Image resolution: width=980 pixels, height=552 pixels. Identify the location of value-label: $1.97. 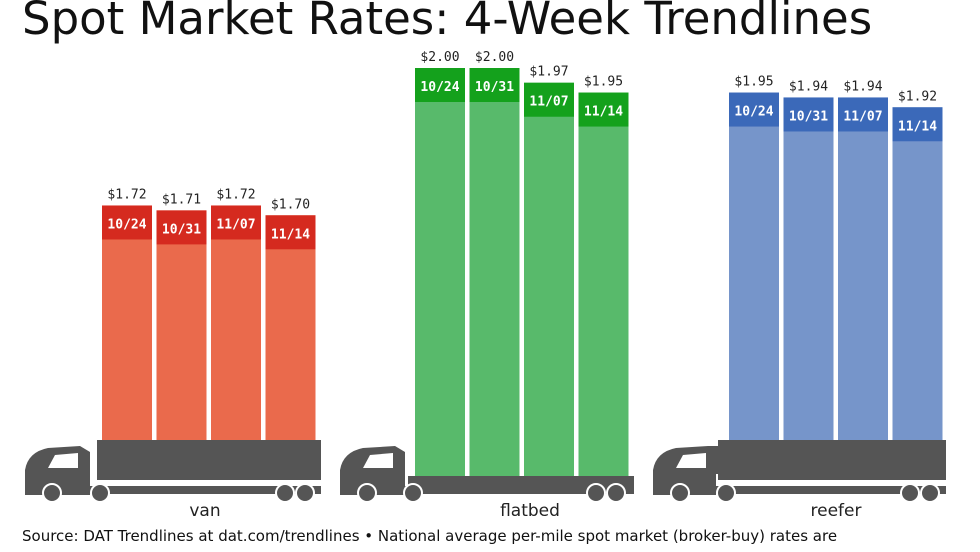
(548, 72).